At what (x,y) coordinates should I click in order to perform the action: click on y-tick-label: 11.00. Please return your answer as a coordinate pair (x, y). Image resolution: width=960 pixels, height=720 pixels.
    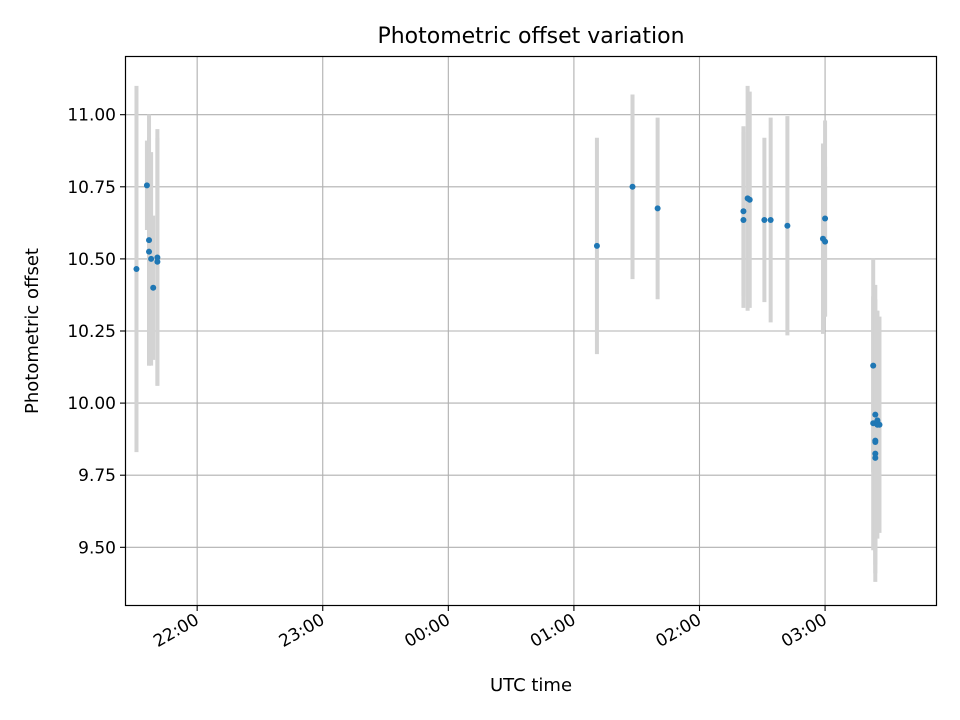
    Looking at the image, I should click on (91, 116).